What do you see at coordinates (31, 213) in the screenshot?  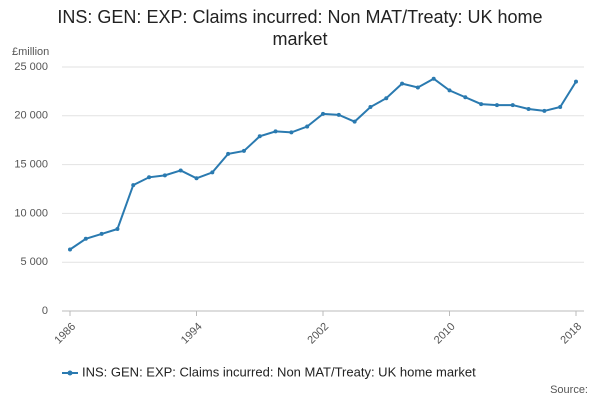 I see `y-tick-label: 10 000` at bounding box center [31, 213].